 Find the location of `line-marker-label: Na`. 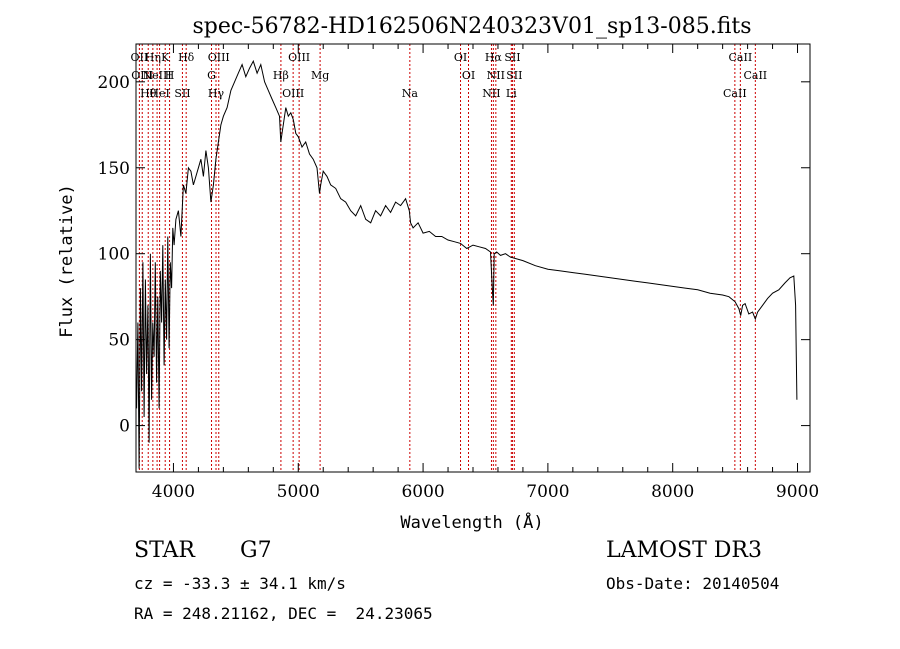

line-marker-label: Na is located at coordinates (410, 93).